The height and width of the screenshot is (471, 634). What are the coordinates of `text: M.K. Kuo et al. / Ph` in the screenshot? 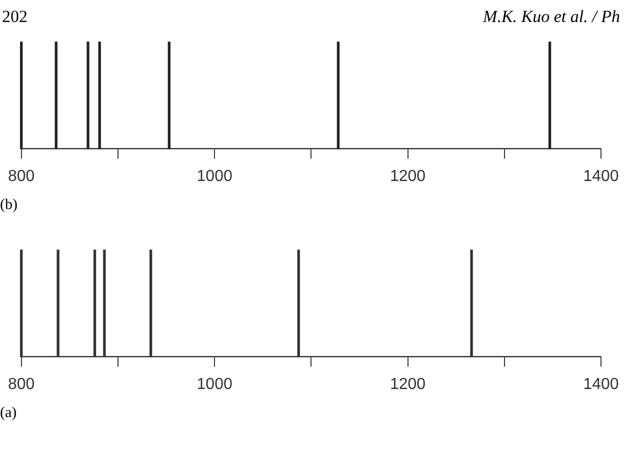 It's located at (551, 17).